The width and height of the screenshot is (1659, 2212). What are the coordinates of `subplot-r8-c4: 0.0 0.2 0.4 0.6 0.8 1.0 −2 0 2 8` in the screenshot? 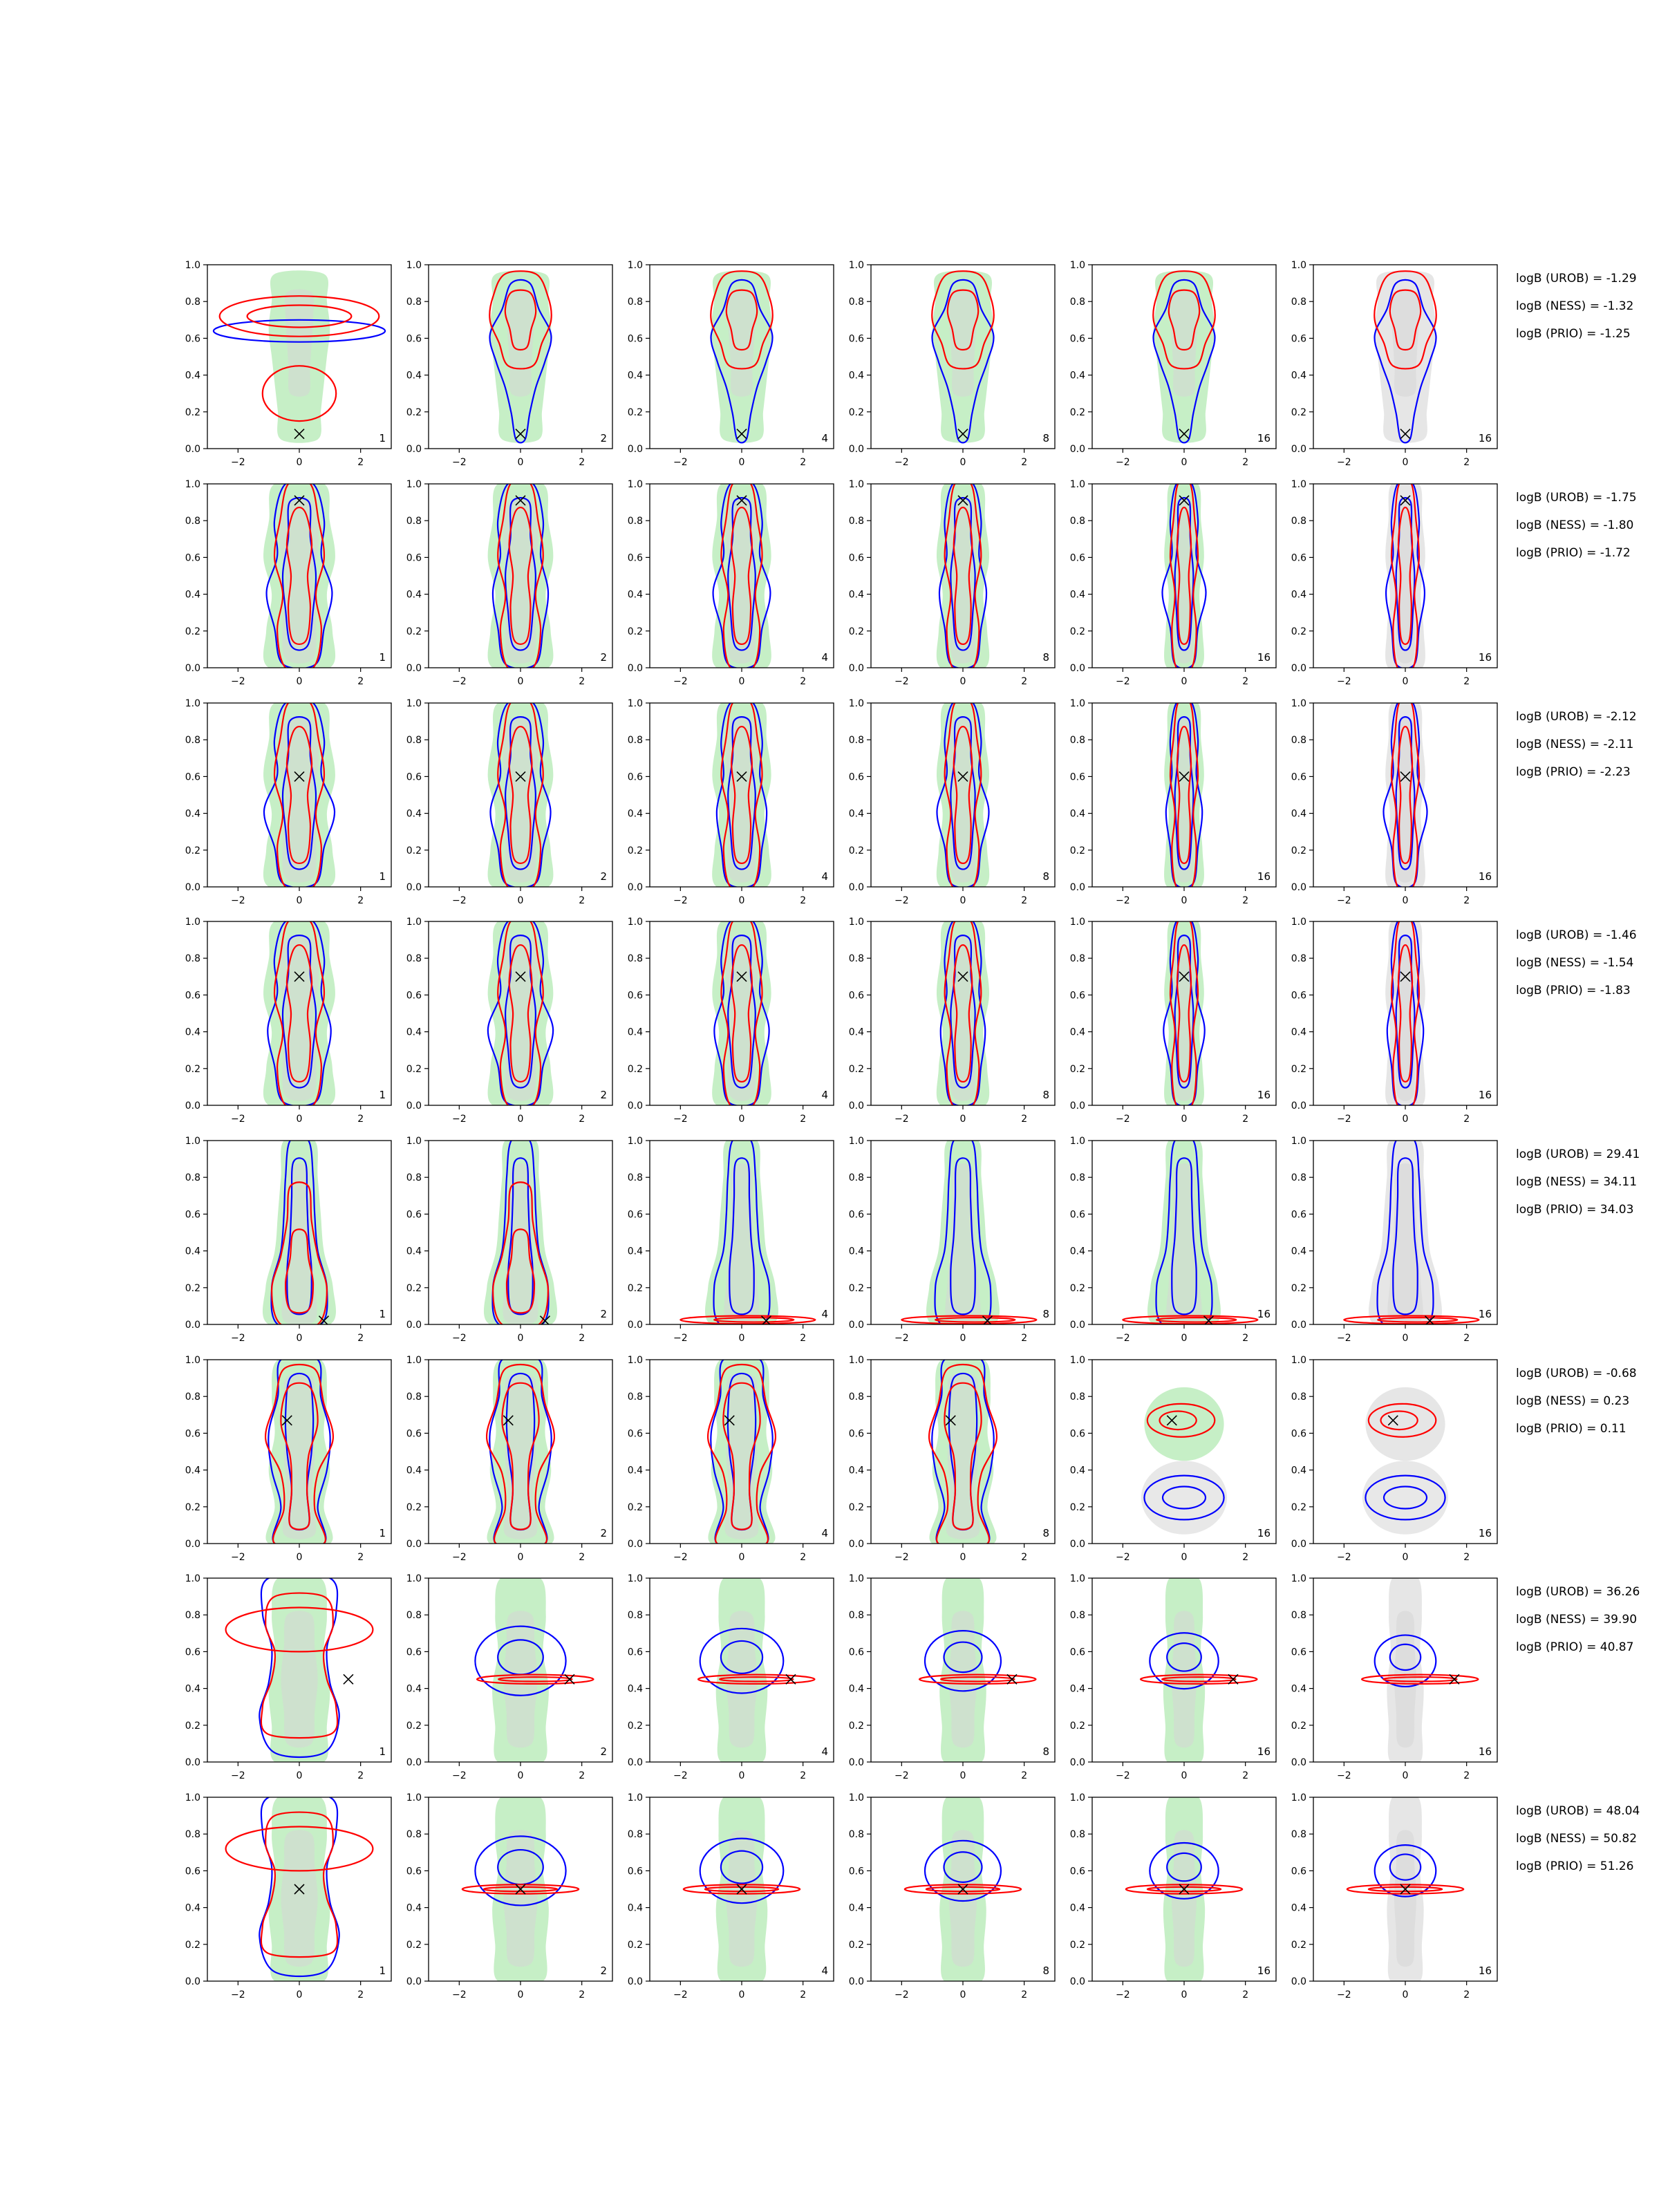 It's located at (953, 1896).